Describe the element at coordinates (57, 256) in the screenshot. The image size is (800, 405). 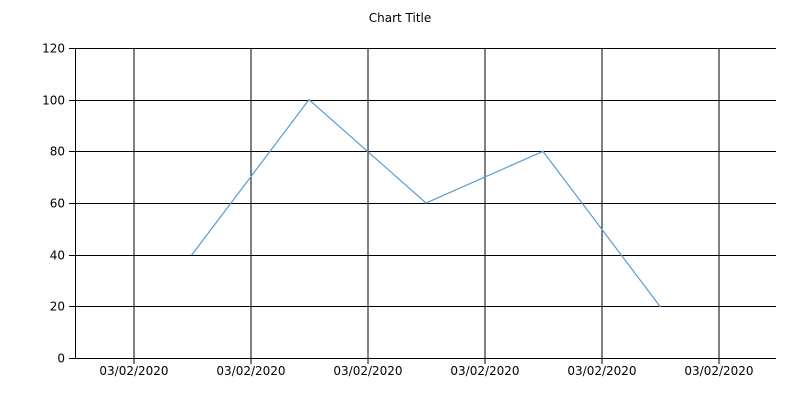
I see `y-tick-label: 40` at that location.